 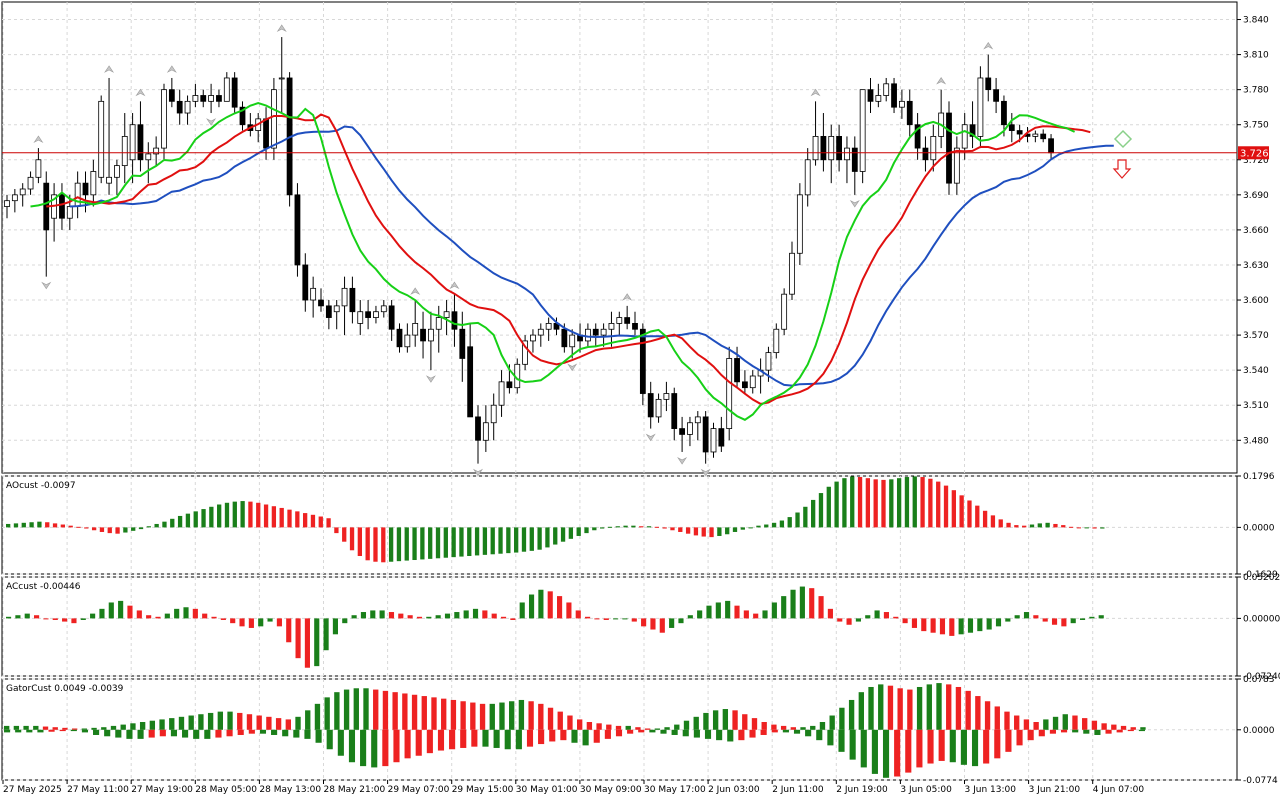 What do you see at coordinates (32, 790) in the screenshot?
I see `time-tick-label: 27 May 2025` at bounding box center [32, 790].